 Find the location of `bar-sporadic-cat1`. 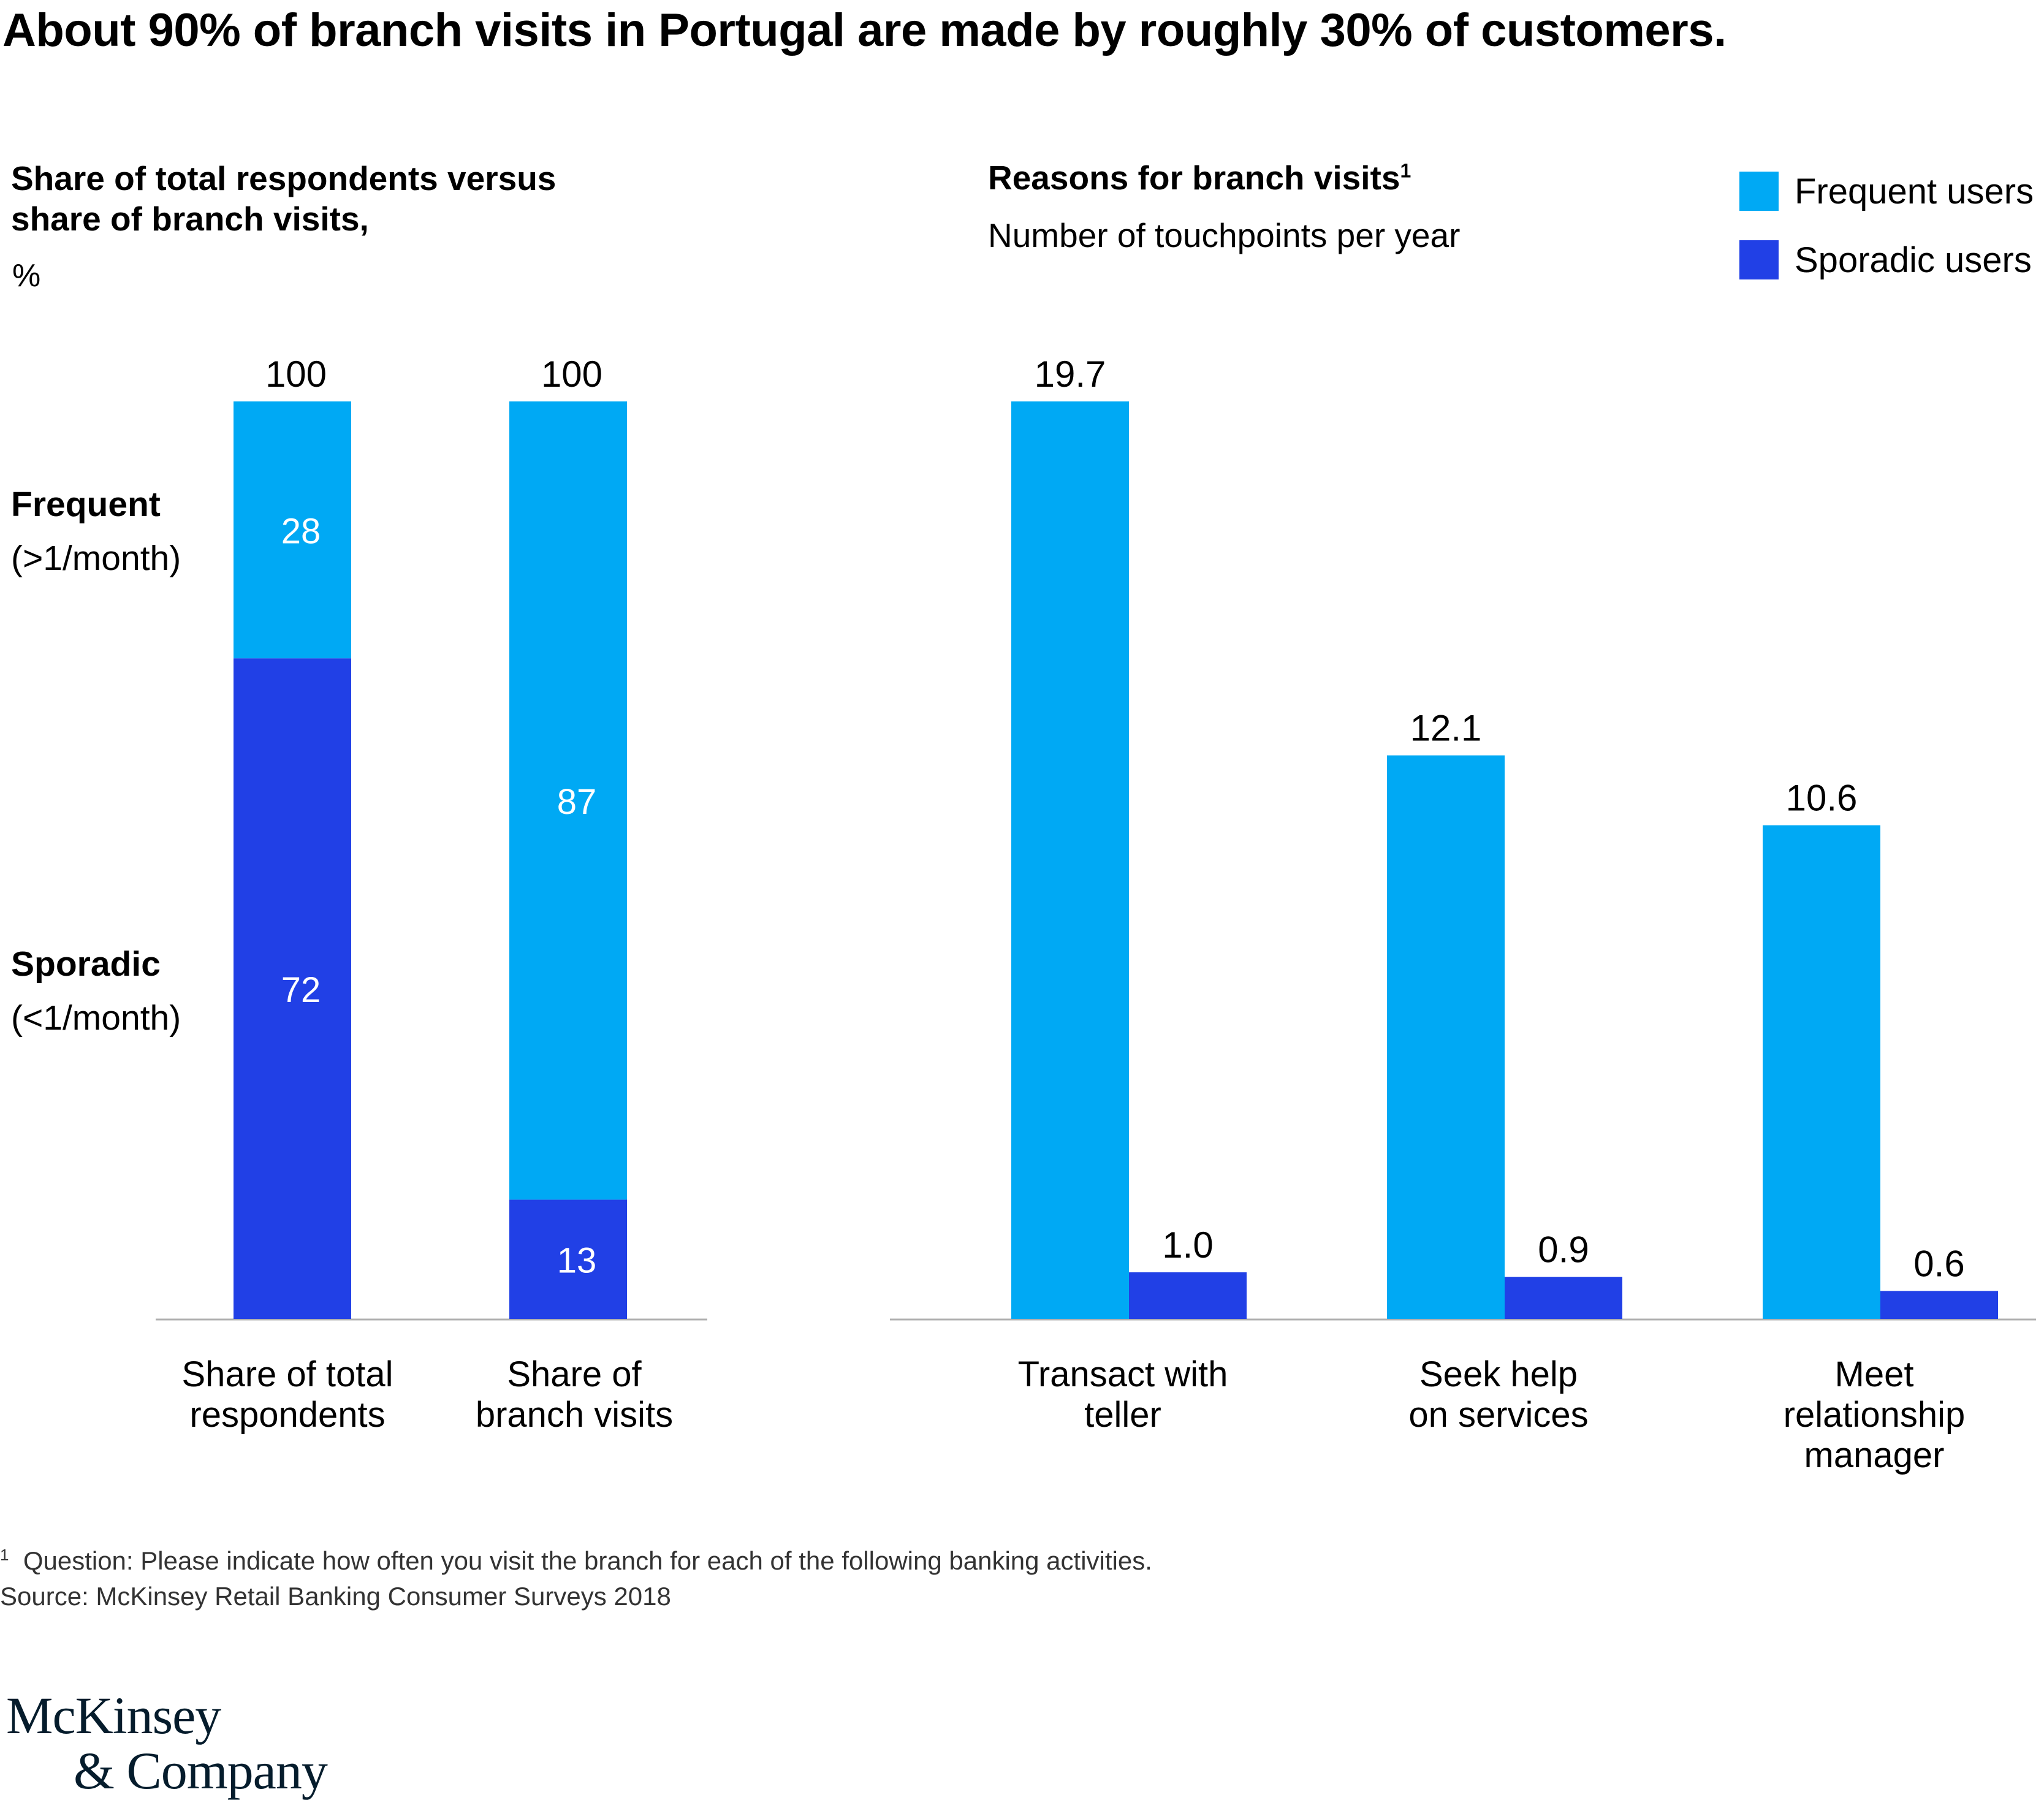

bar-sporadic-cat1 is located at coordinates (1188, 1295).